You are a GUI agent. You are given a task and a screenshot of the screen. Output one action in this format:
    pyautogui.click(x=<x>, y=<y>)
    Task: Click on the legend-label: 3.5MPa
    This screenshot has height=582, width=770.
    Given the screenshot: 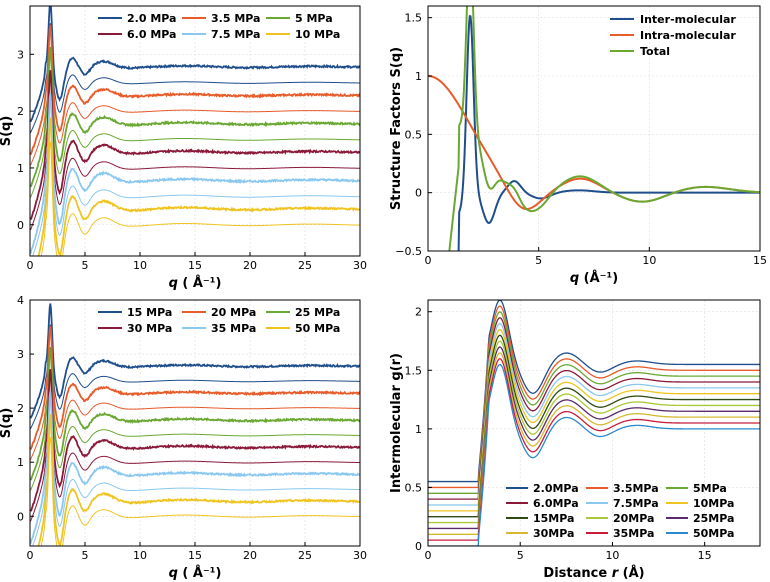 What is the action you would take?
    pyautogui.click(x=636, y=488)
    